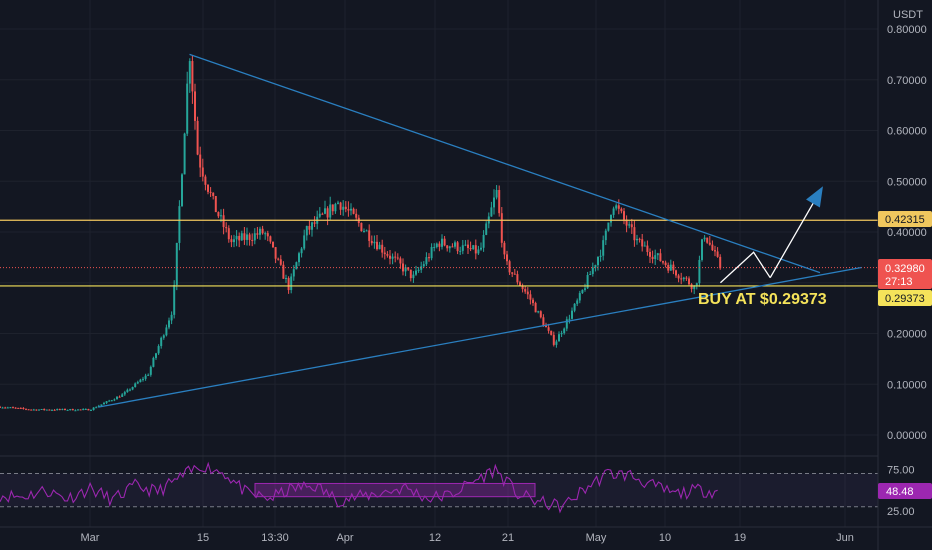 This screenshot has height=550, width=932. I want to click on rsi-tick-label: 75.00, so click(901, 470).